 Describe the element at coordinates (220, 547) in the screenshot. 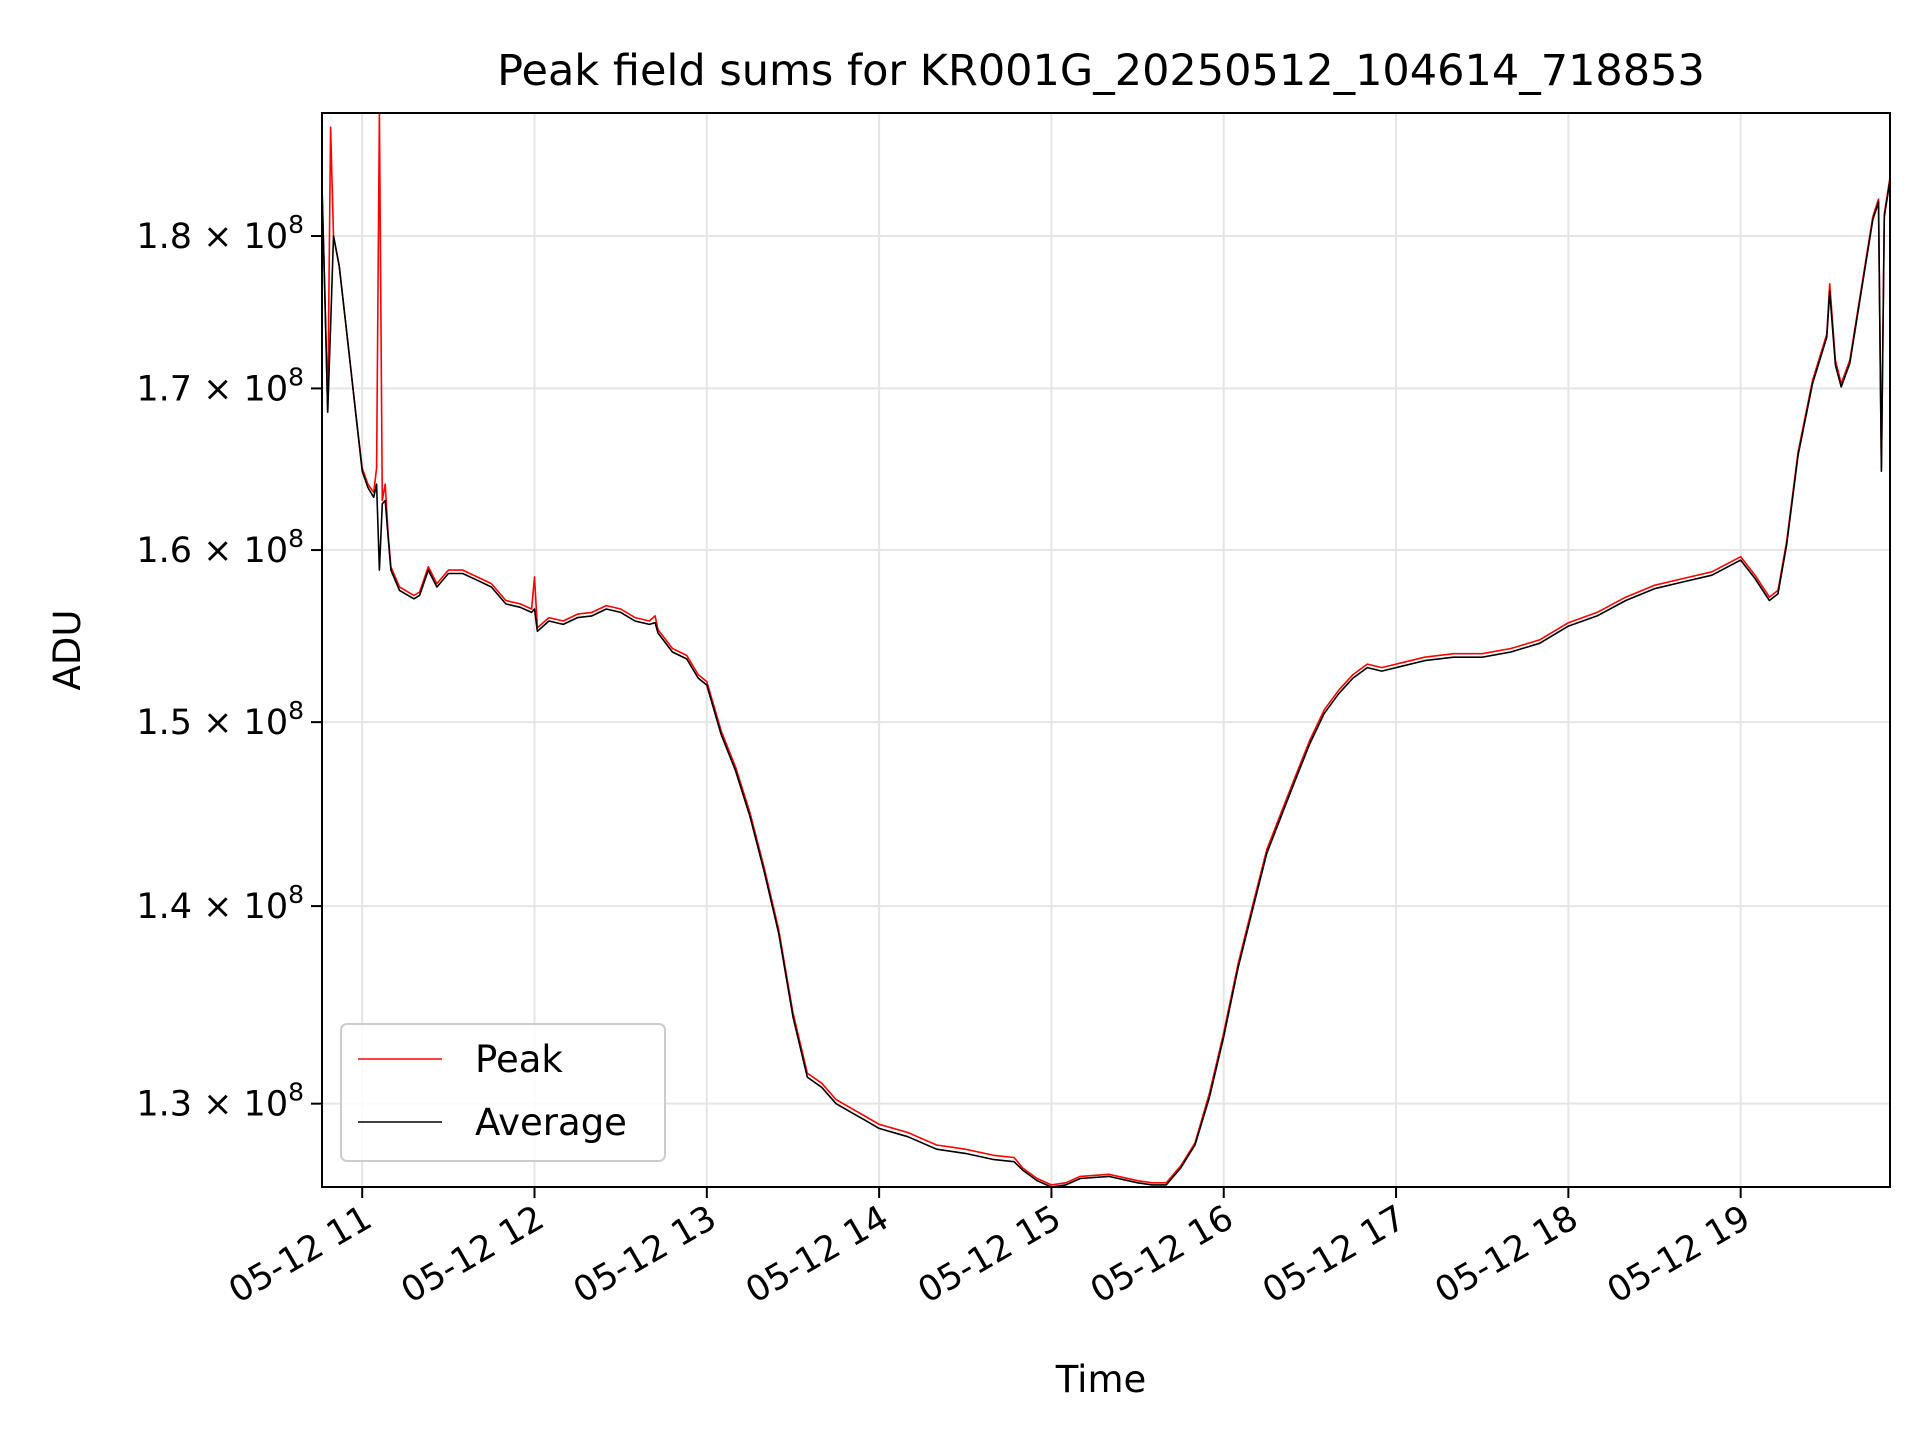

I see `y-tick-label: 1.6 × 108` at that location.